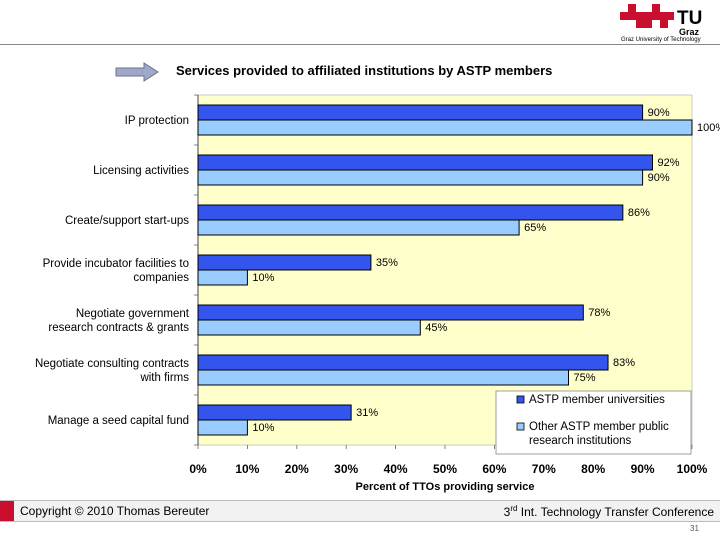  What do you see at coordinates (7, 511) in the screenshot?
I see `footer-accent` at bounding box center [7, 511].